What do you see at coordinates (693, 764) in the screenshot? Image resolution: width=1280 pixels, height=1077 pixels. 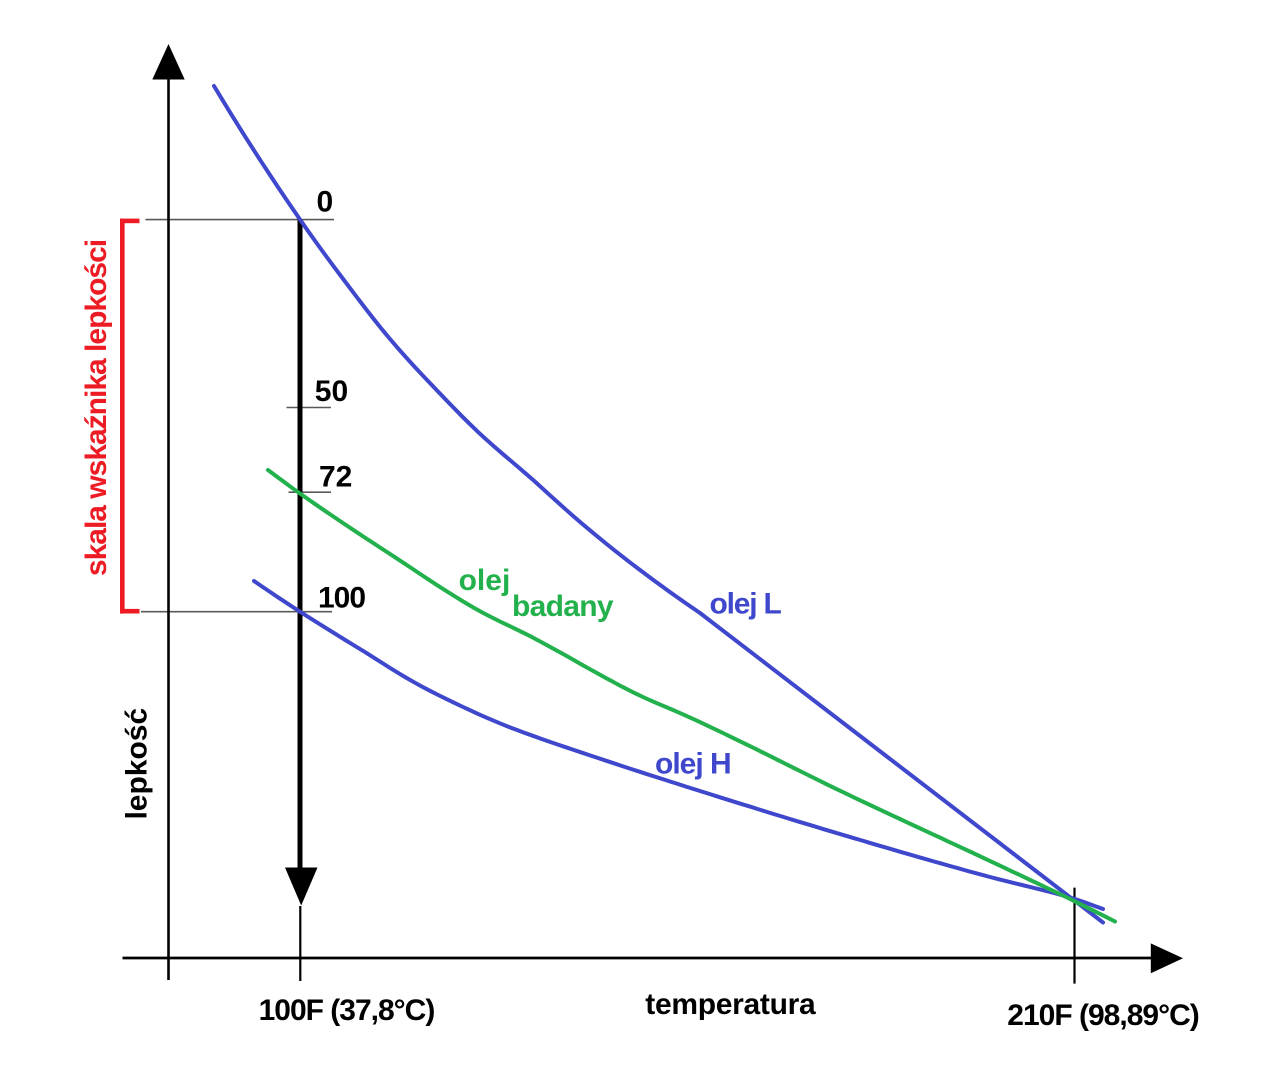 I see `svg-text: olej H` at bounding box center [693, 764].